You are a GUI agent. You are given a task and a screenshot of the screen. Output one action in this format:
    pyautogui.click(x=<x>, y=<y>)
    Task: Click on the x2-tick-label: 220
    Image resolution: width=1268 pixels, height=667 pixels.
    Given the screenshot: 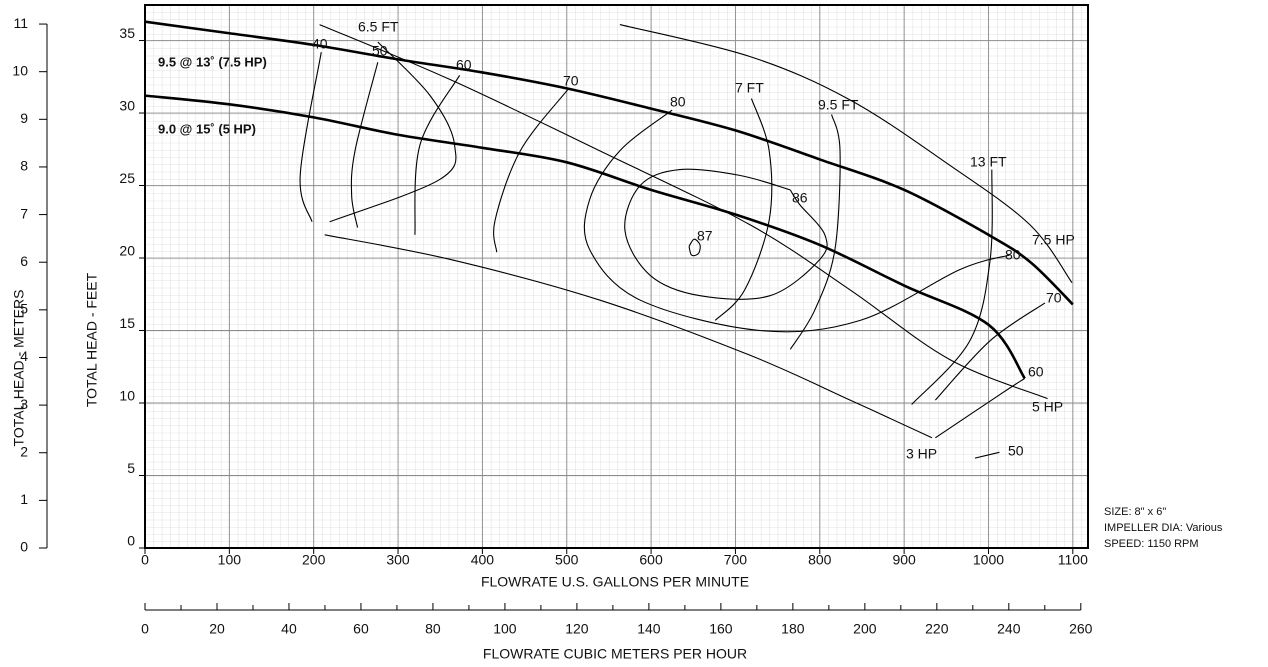 What is the action you would take?
    pyautogui.click(x=937, y=629)
    